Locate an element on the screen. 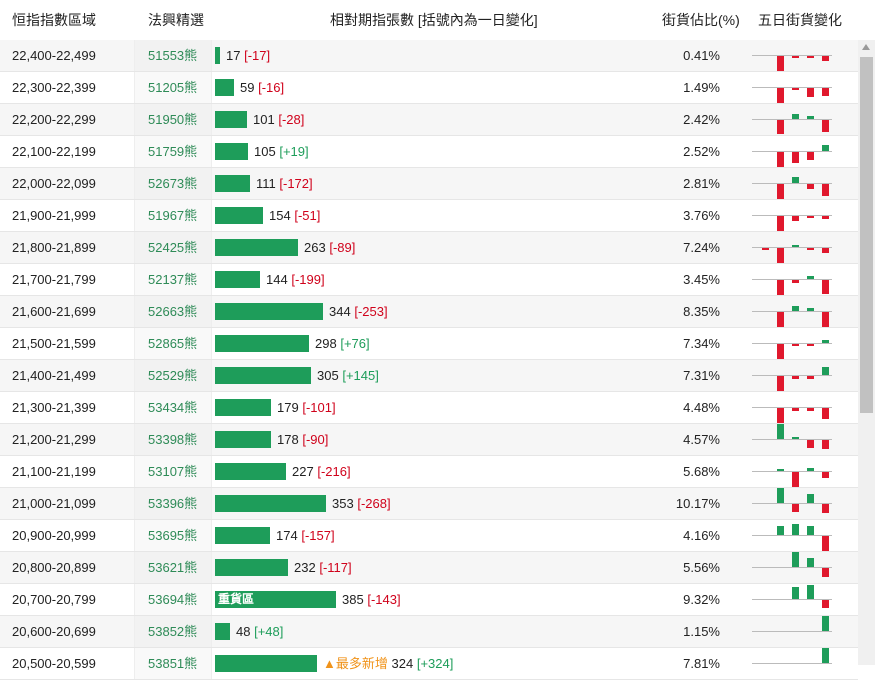 Image resolution: width=882 pixels, height=680 pixels. bear-code-link: 53695熊 is located at coordinates (173, 535).